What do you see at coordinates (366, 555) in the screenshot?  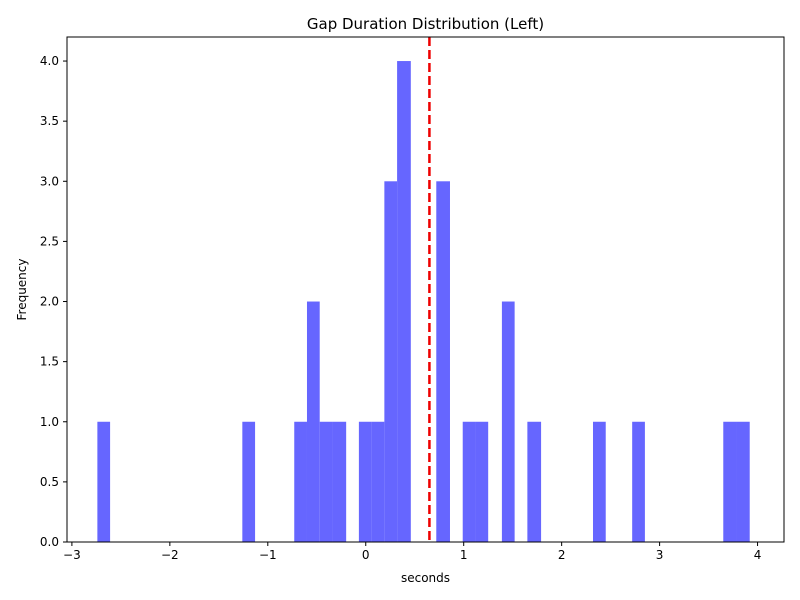 I see `x-tick-label: 0` at bounding box center [366, 555].